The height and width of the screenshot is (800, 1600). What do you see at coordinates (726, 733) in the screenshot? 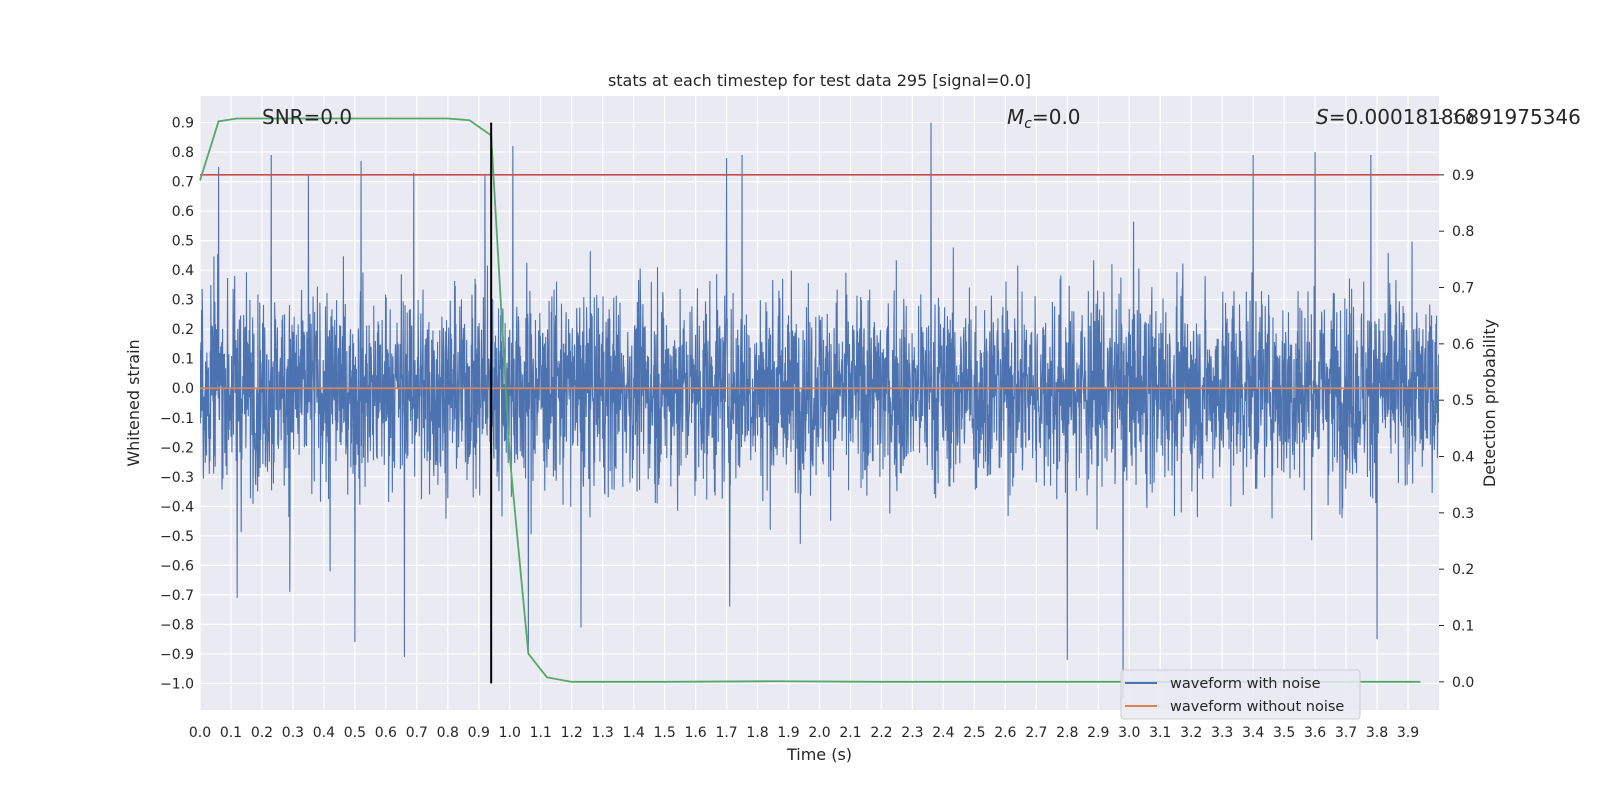
I see `x-tick-label: 1.7` at bounding box center [726, 733].